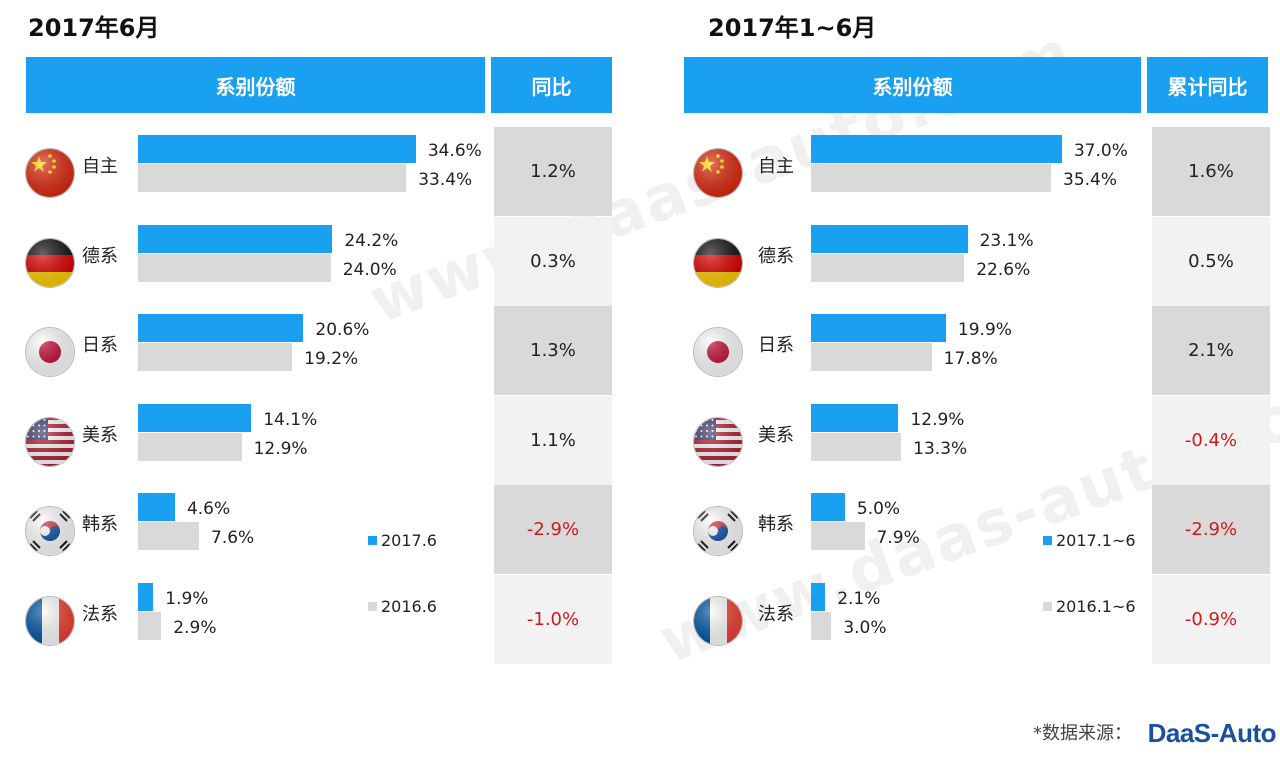 The image size is (1280, 757). What do you see at coordinates (94, 28) in the screenshot?
I see `panel-title: 2017年6月` at bounding box center [94, 28].